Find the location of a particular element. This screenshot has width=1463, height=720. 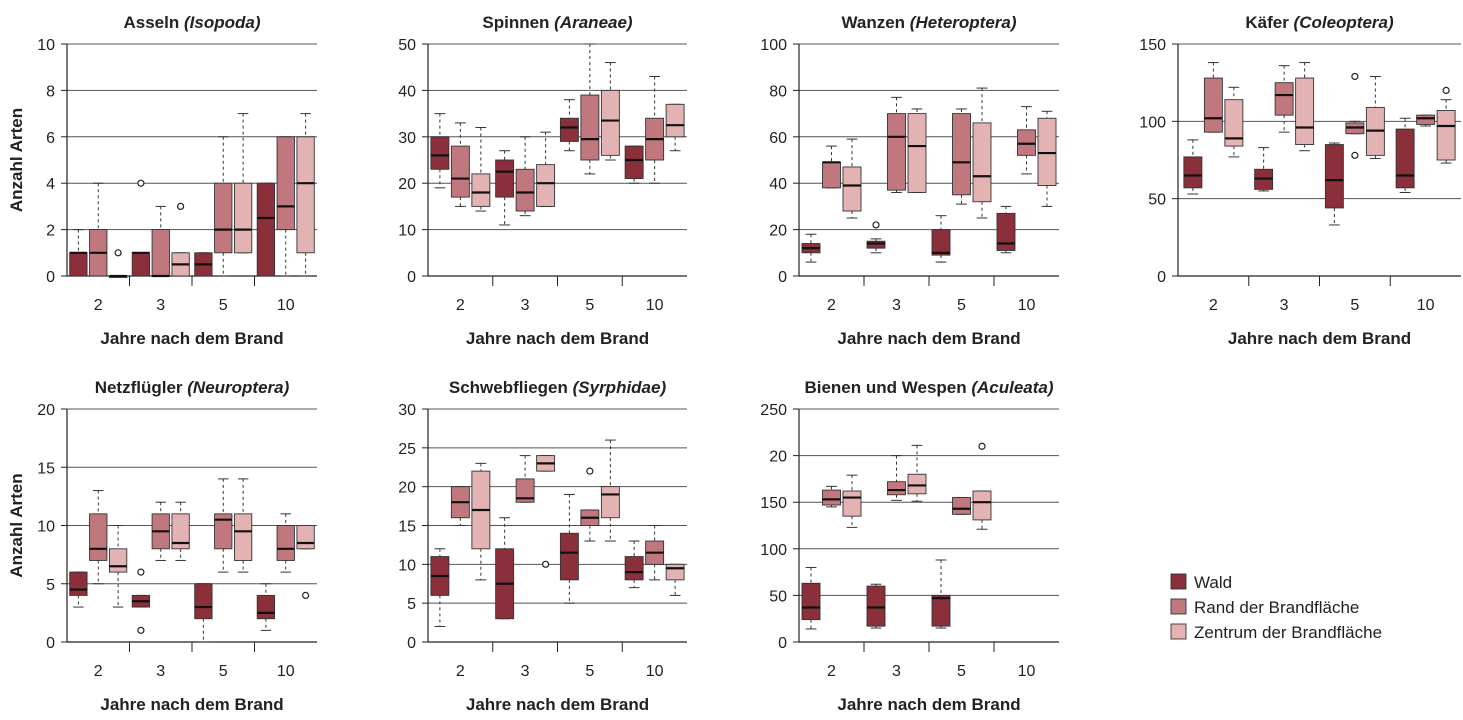

y-tick-label: 20 is located at coordinates (407, 488).